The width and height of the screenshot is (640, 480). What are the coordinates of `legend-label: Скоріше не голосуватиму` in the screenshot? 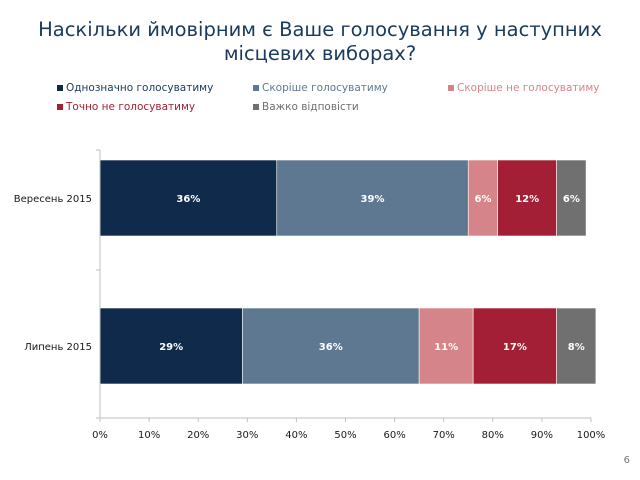 It's located at (528, 88).